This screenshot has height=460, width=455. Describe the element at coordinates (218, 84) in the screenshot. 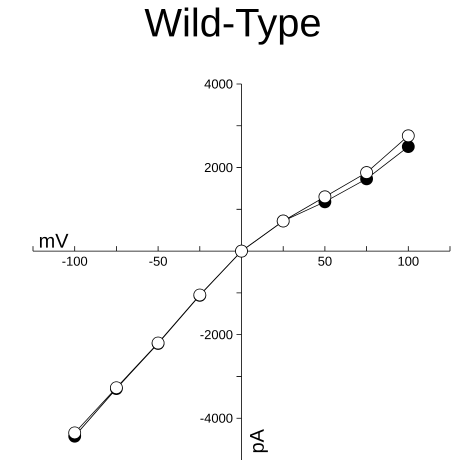

I see `y-tick-label: 4000` at that location.